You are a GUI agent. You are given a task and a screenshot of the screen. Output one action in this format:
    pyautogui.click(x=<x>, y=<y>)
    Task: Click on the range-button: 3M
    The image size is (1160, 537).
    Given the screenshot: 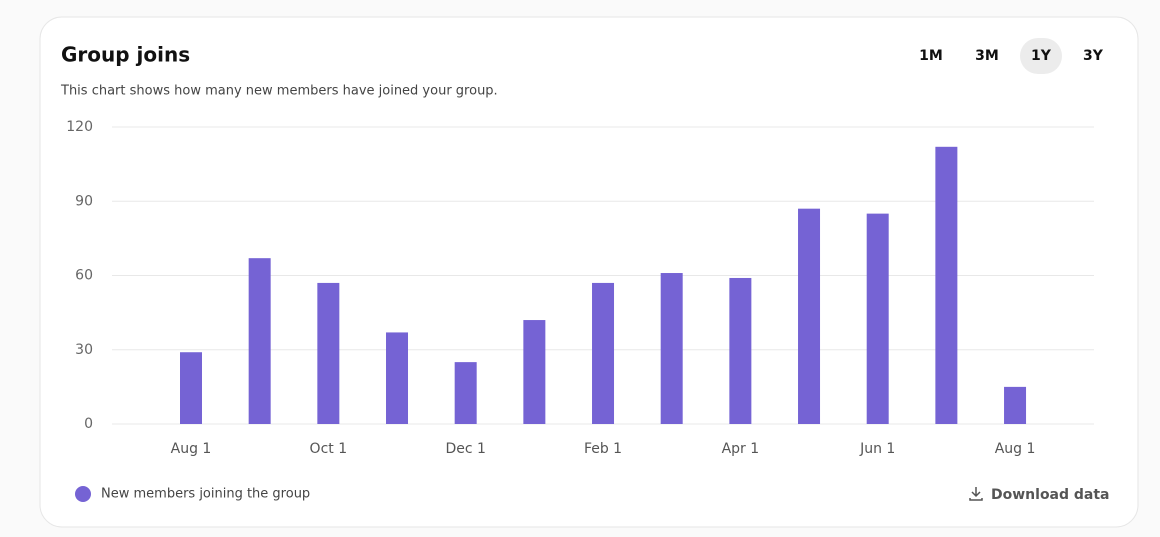 What is the action you would take?
    pyautogui.click(x=987, y=56)
    